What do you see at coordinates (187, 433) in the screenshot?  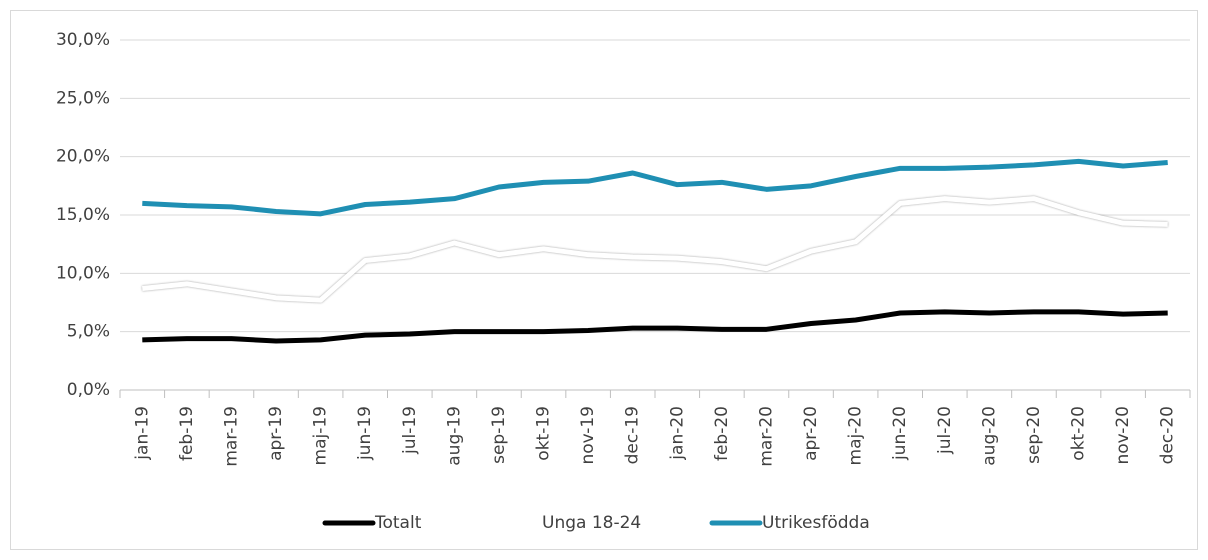 I see `x-tick-label: feb-19` at bounding box center [187, 433].